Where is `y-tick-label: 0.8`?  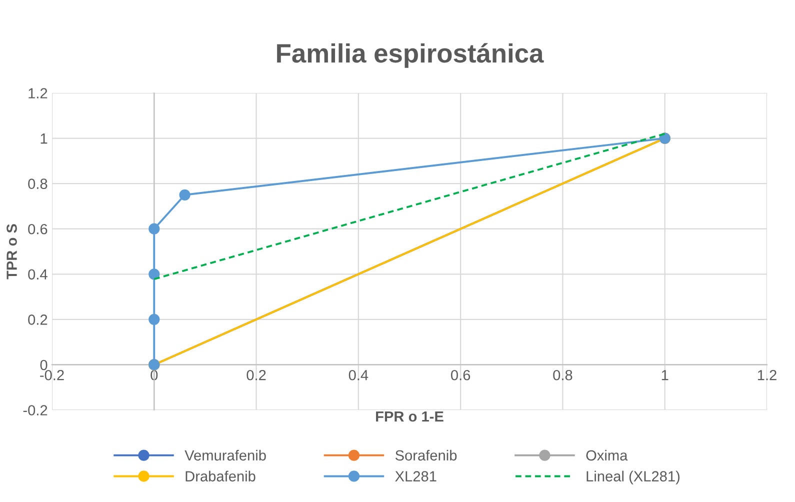 y-tick-label: 0.8 is located at coordinates (38, 183).